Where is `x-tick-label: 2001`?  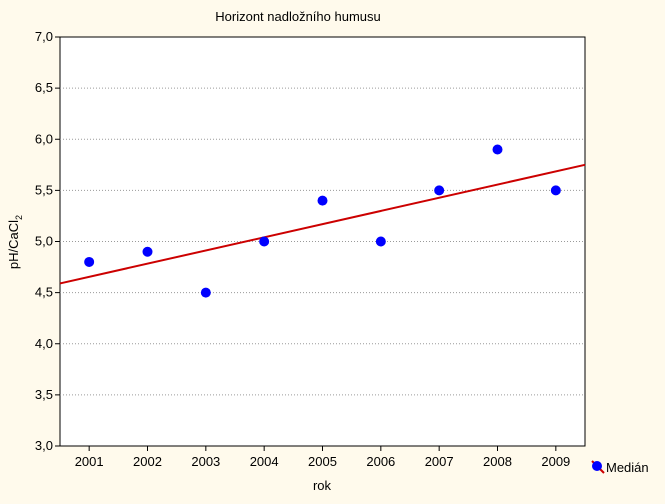 x-tick-label: 2001 is located at coordinates (89, 461).